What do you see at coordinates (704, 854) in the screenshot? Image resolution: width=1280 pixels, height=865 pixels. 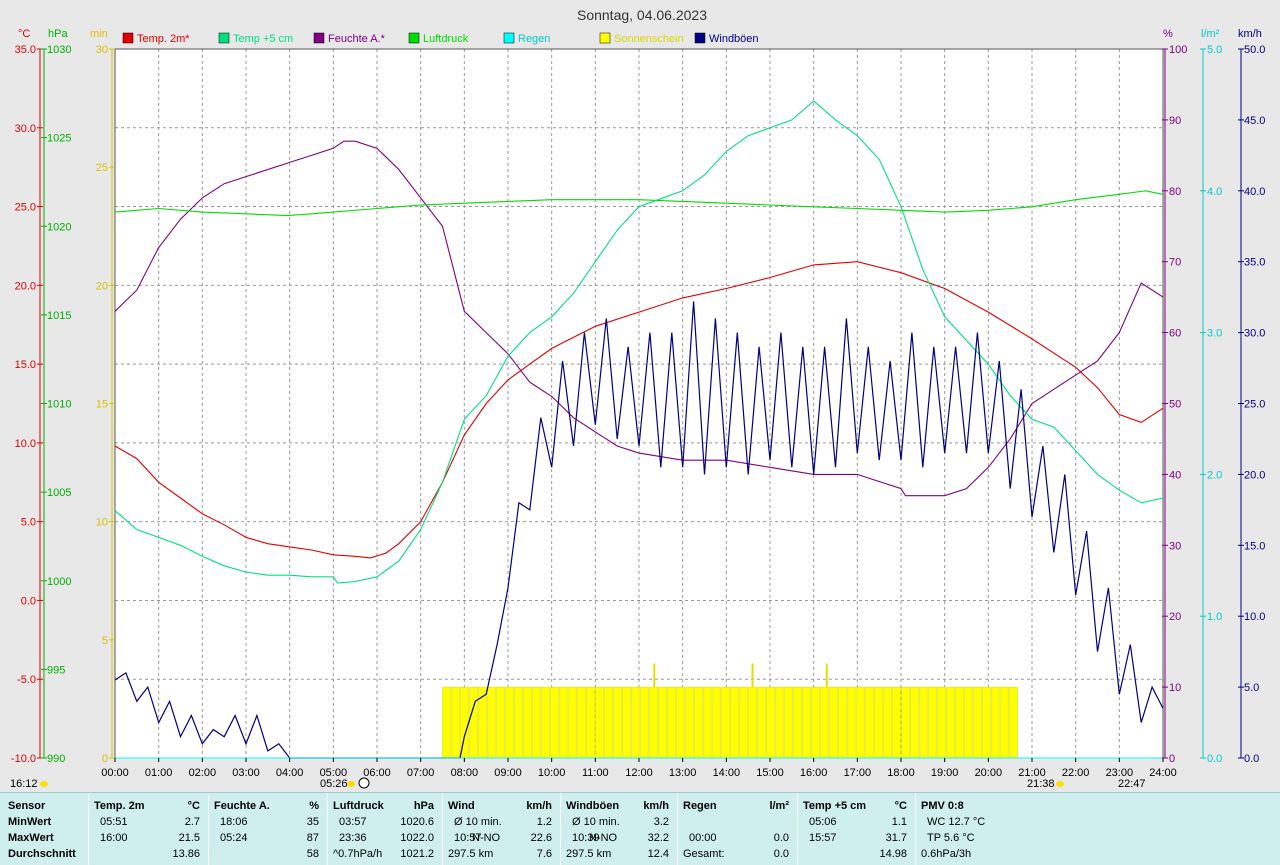 I see `stats-avg-label: Gesamt:` at bounding box center [704, 854].